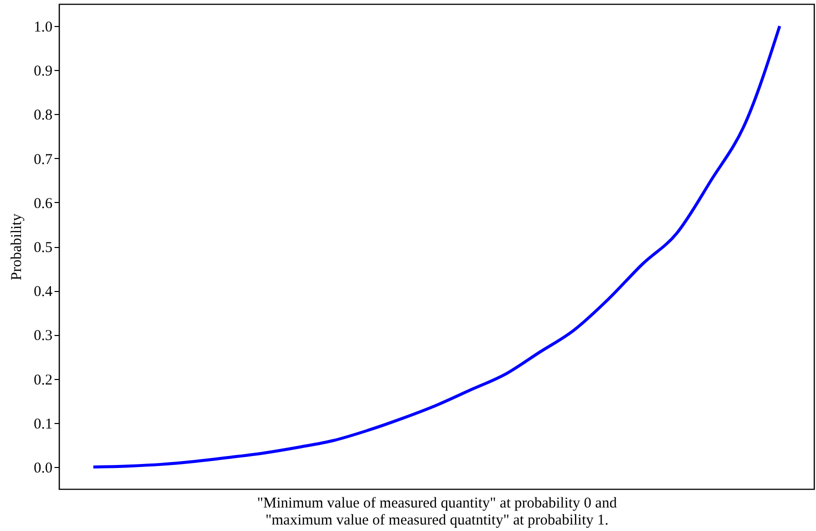 This screenshot has height=531, width=816. I want to click on y-tick-label: 0.9, so click(43, 72).